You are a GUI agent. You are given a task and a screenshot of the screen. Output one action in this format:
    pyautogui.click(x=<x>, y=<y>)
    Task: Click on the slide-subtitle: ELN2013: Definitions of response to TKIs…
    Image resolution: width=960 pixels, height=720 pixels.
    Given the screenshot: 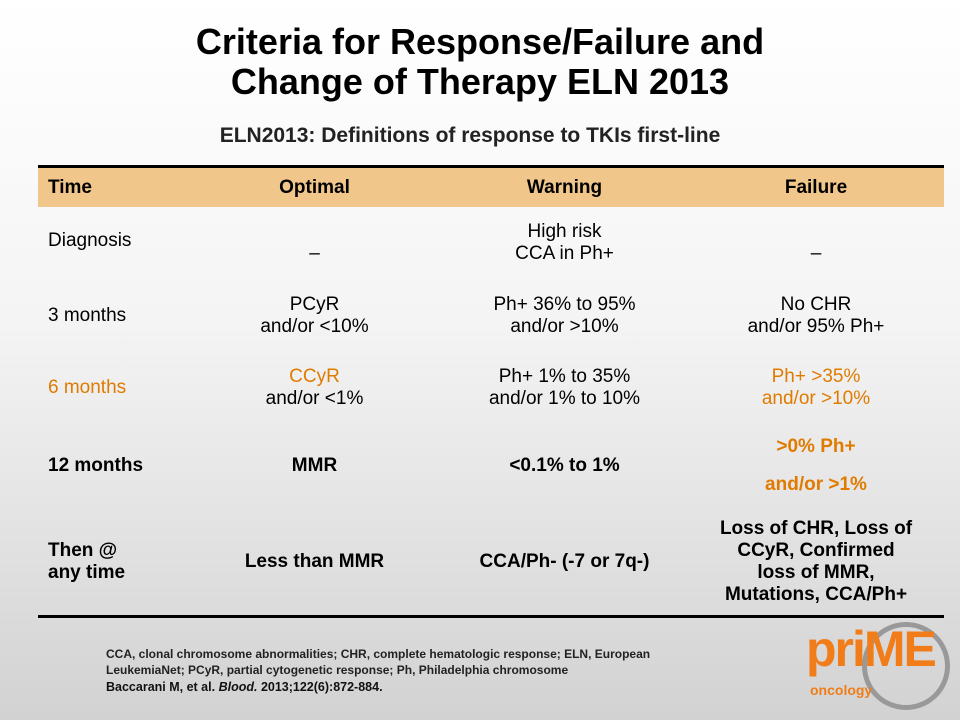 What is the action you would take?
    pyautogui.click(x=470, y=135)
    